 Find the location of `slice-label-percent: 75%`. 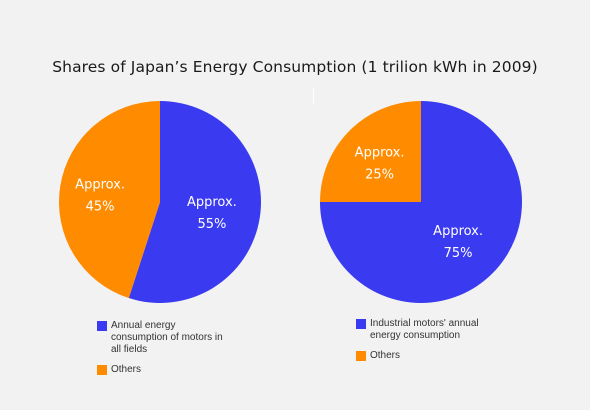

slice-label-percent: 75% is located at coordinates (458, 253).